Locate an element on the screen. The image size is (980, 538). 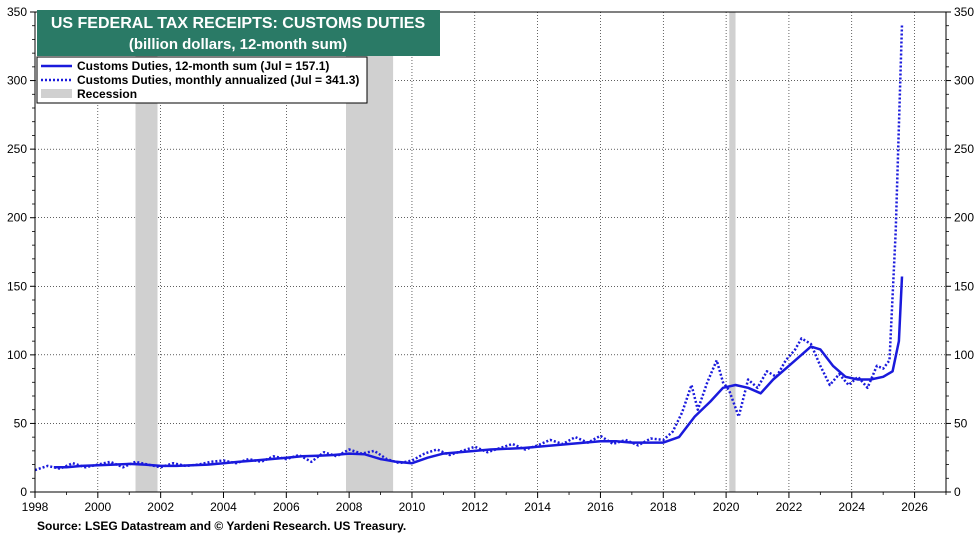
x-tick-label: 2026 is located at coordinates (914, 507).